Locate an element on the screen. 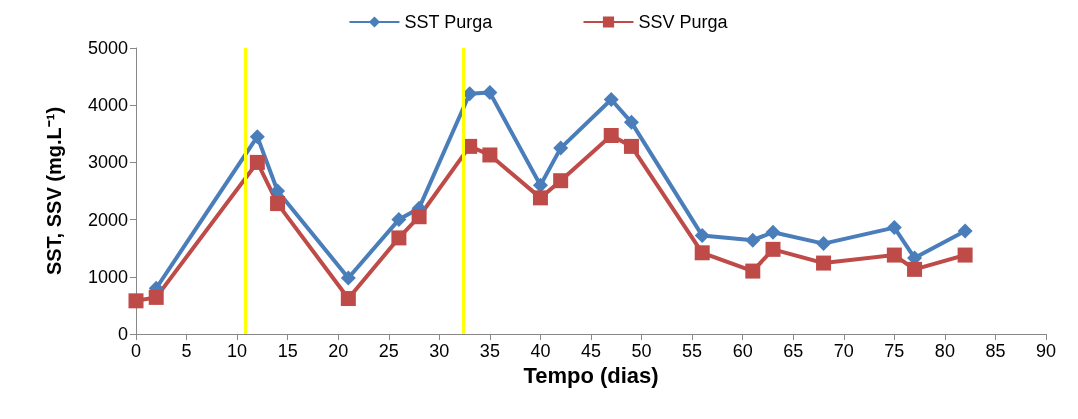 The image size is (1078, 419). legend-label: SSV Purga is located at coordinates (683, 22).